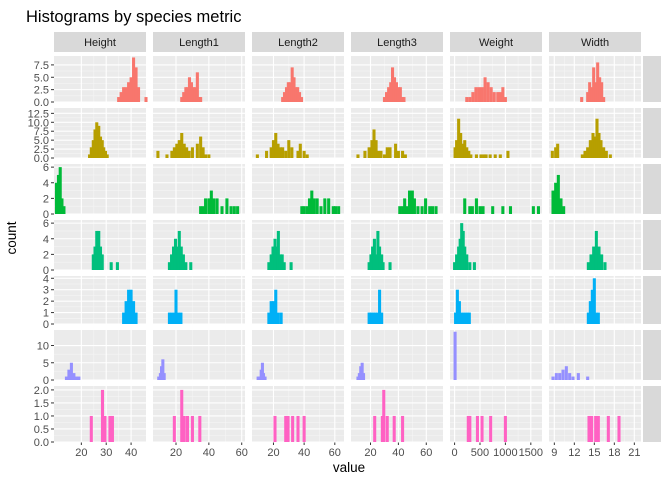 The width and height of the screenshot is (672, 485). Describe the element at coordinates (41, 443) in the screenshot. I see `y-tick-label: 0.0` at that location.